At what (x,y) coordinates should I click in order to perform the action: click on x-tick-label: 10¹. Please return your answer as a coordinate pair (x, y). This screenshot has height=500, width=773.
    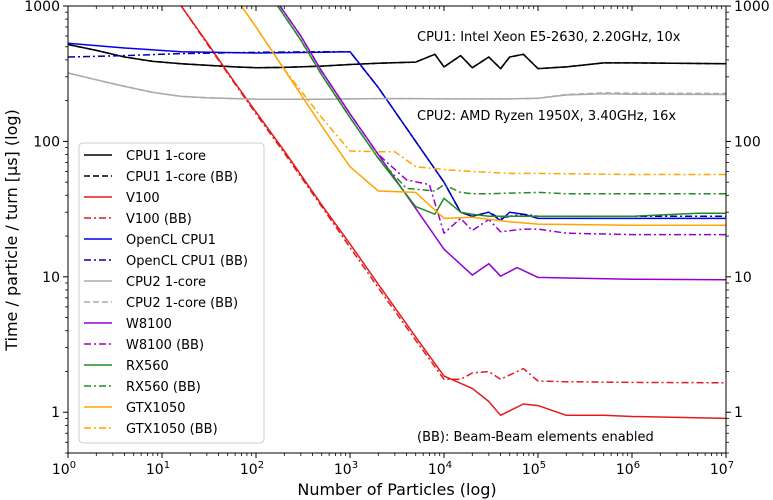
    Looking at the image, I should click on (158, 469).